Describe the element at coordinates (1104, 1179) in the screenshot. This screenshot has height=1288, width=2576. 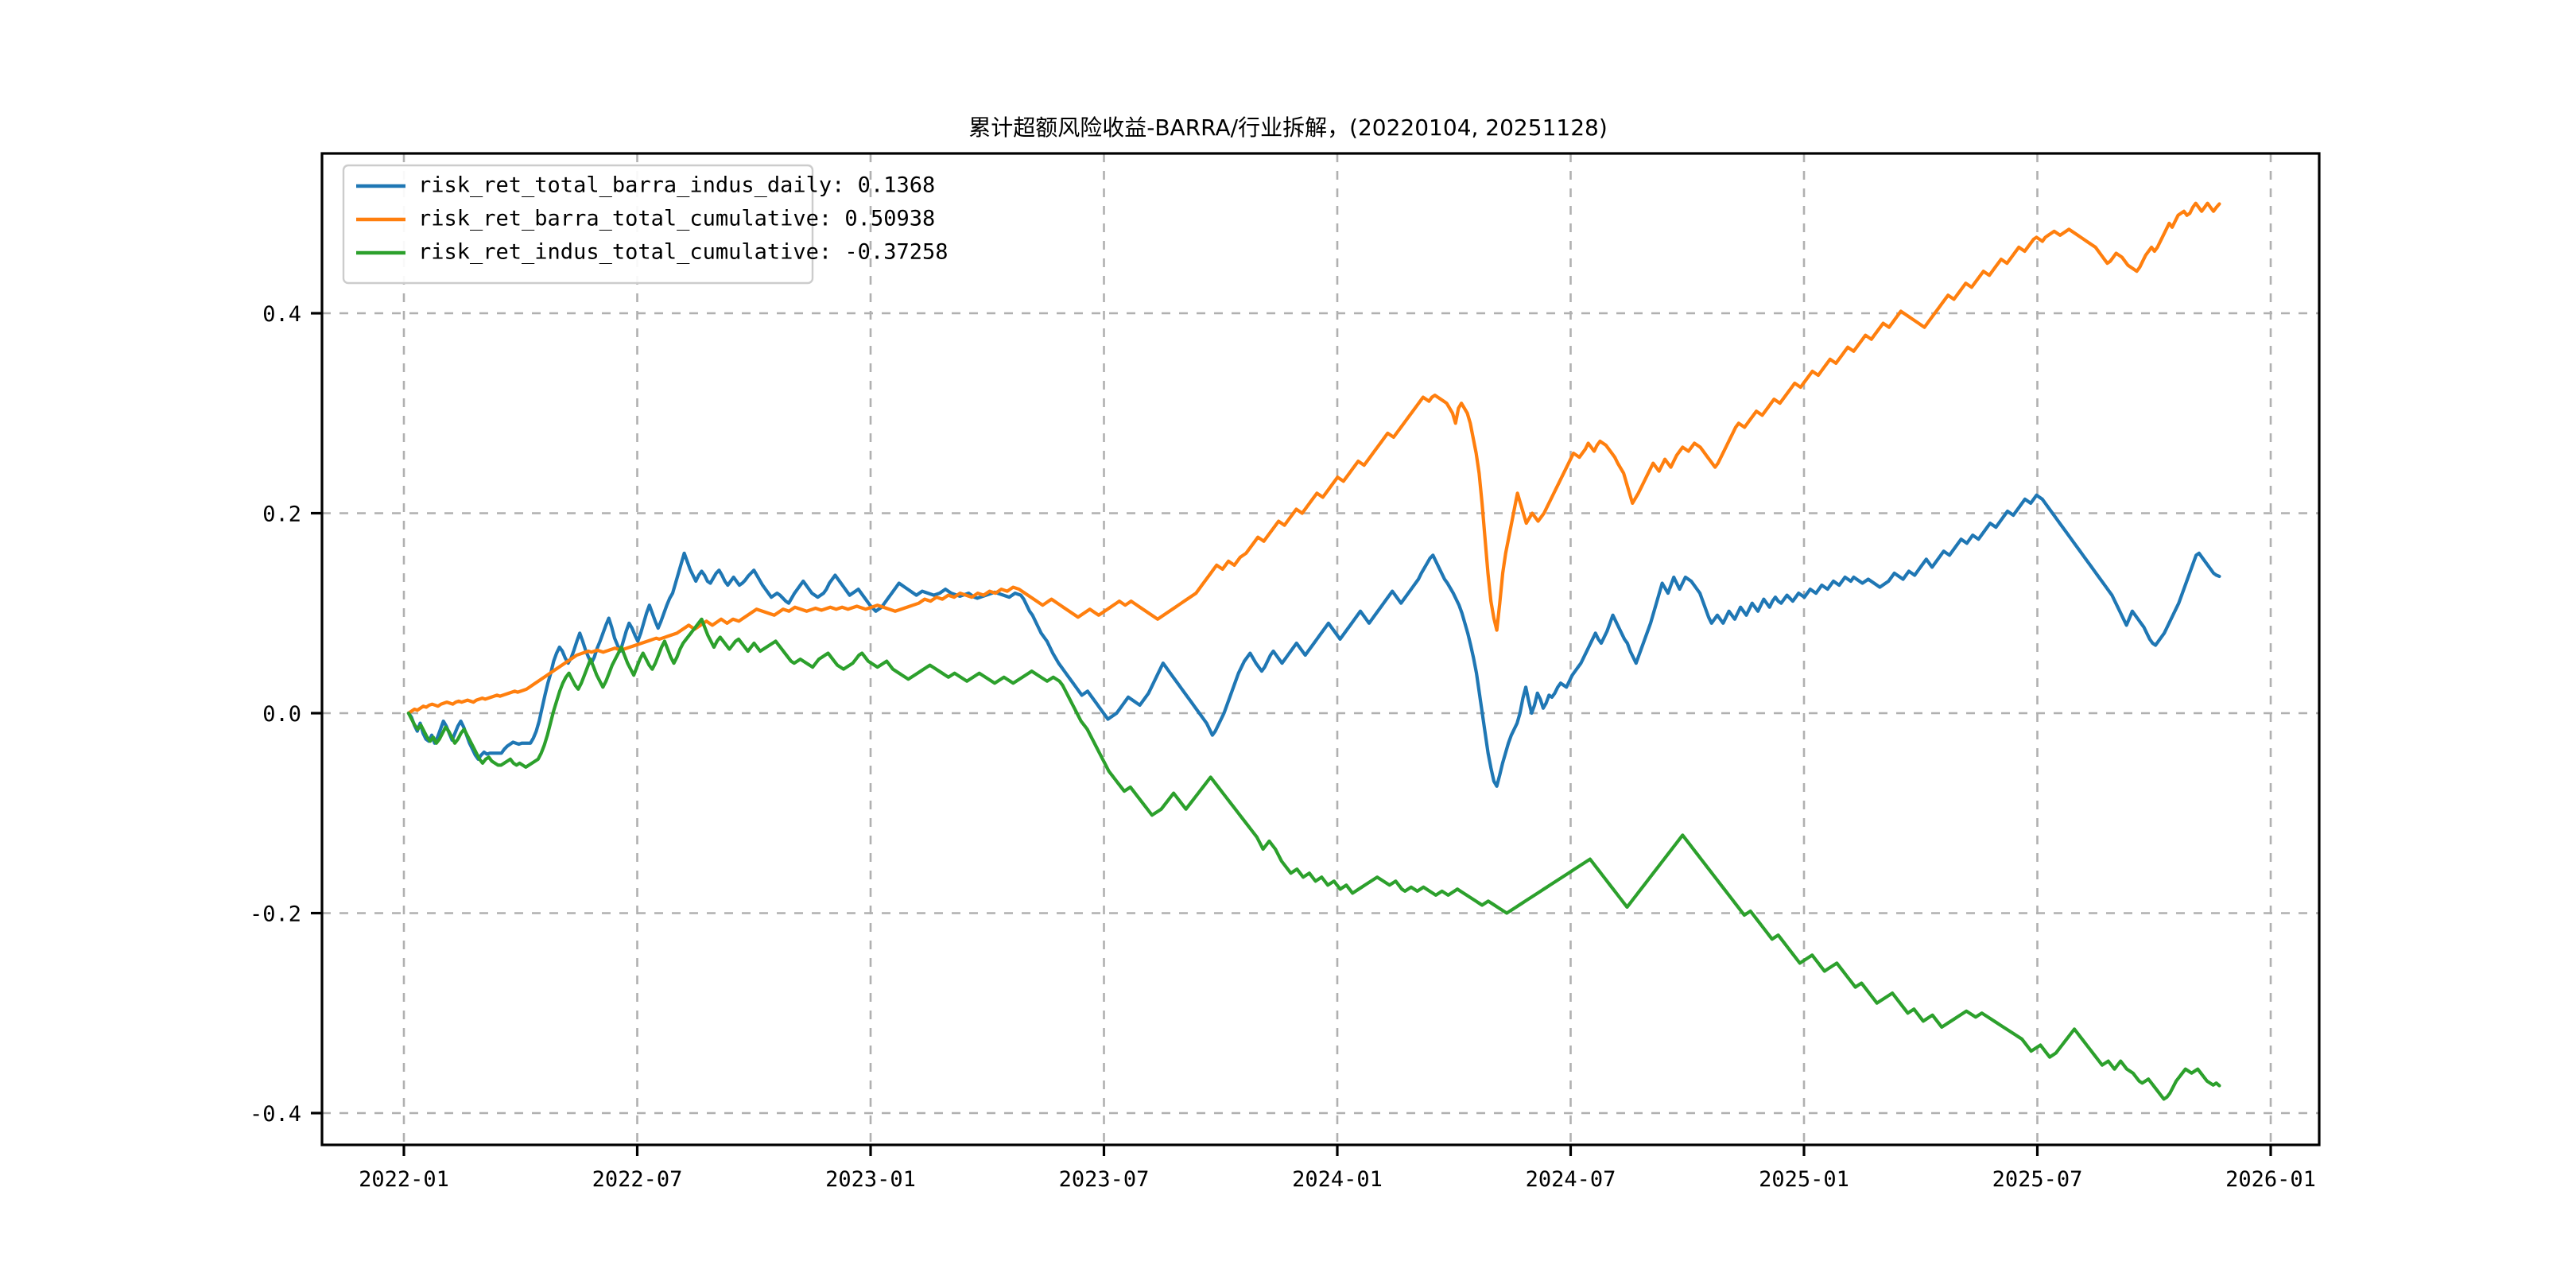
I see `x-tick-label: 2023-07` at that location.